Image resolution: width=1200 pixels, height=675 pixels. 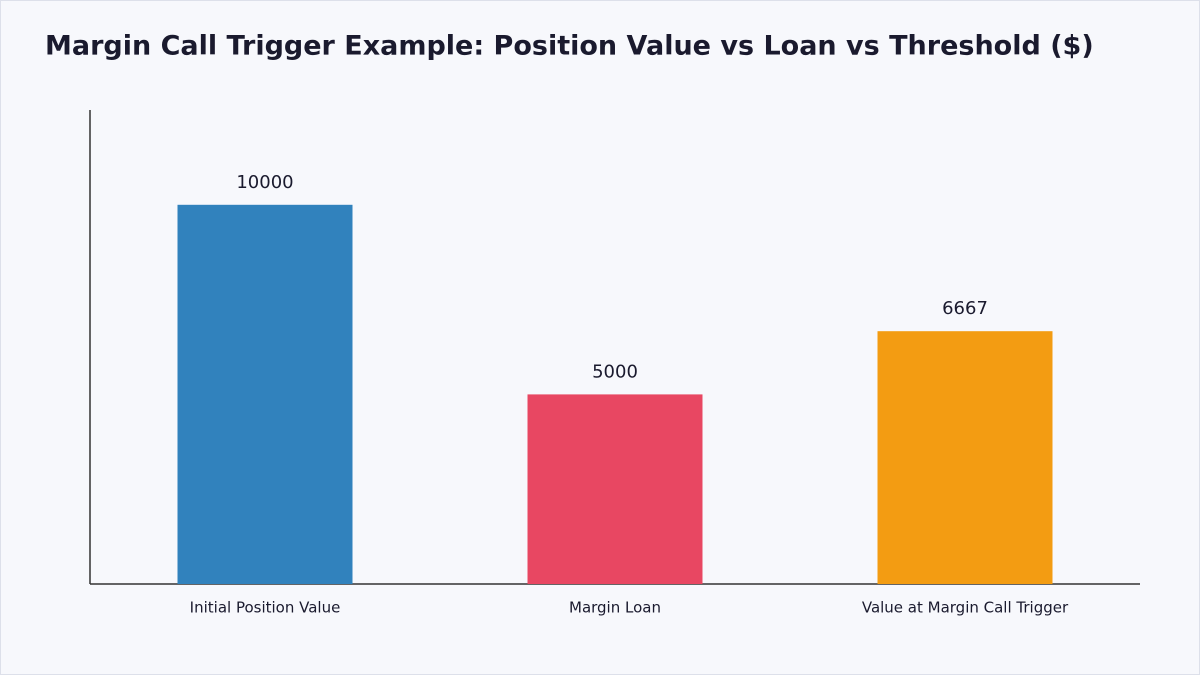 I want to click on x-tick-label: Initial Position Value, so click(x=265, y=608).